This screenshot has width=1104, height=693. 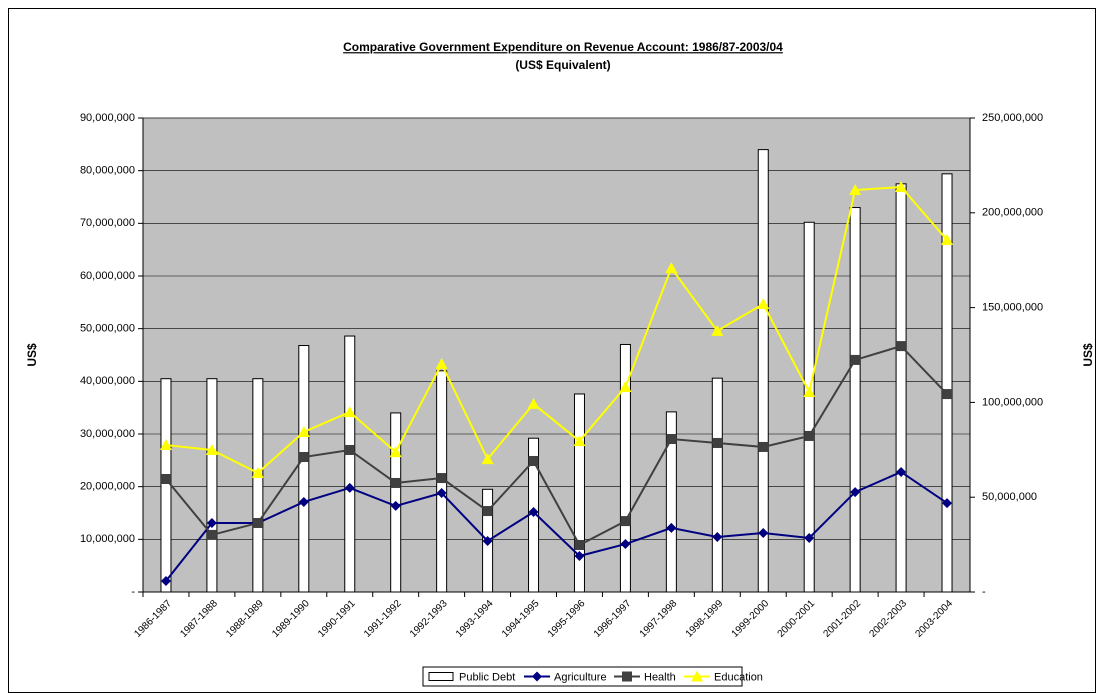 I want to click on legend-swatch, so click(x=441, y=676).